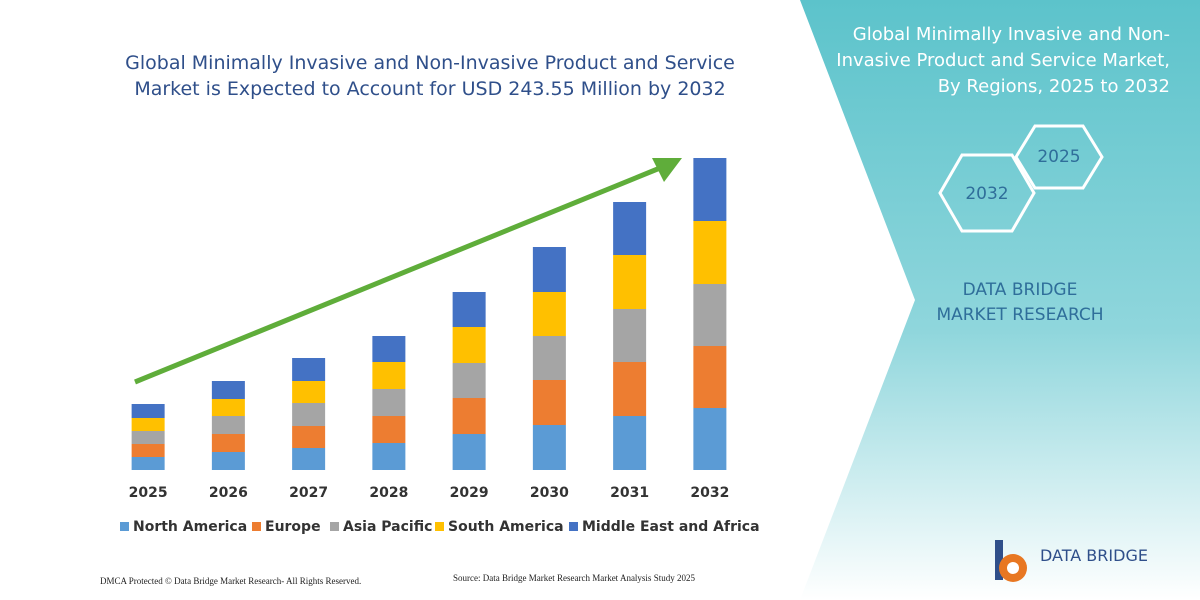 The height and width of the screenshot is (600, 1200). I want to click on x-tick-label: 2029, so click(469, 493).